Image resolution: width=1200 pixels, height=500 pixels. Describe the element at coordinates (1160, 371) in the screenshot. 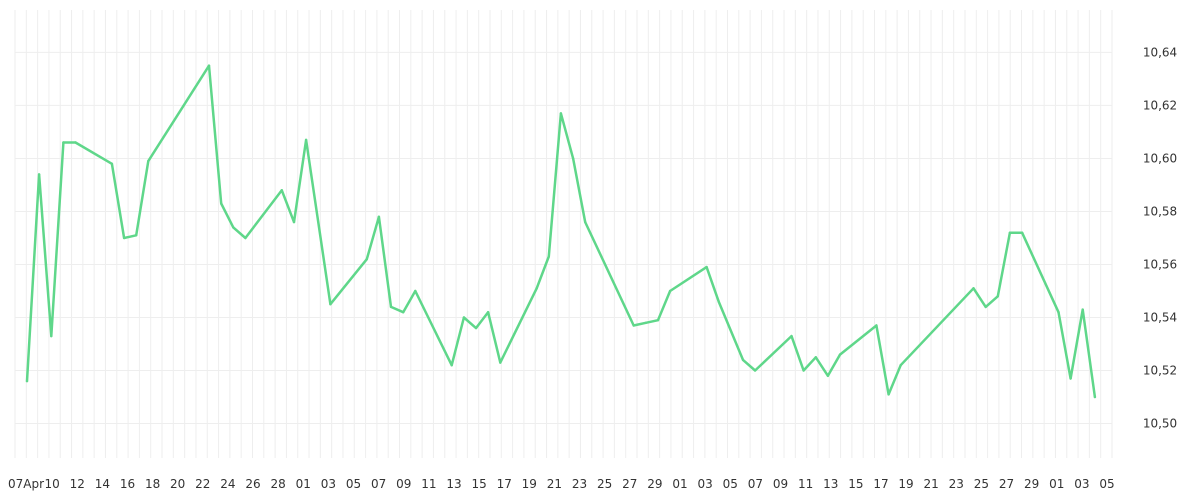

I see `y-tick-label: 10,52` at that location.